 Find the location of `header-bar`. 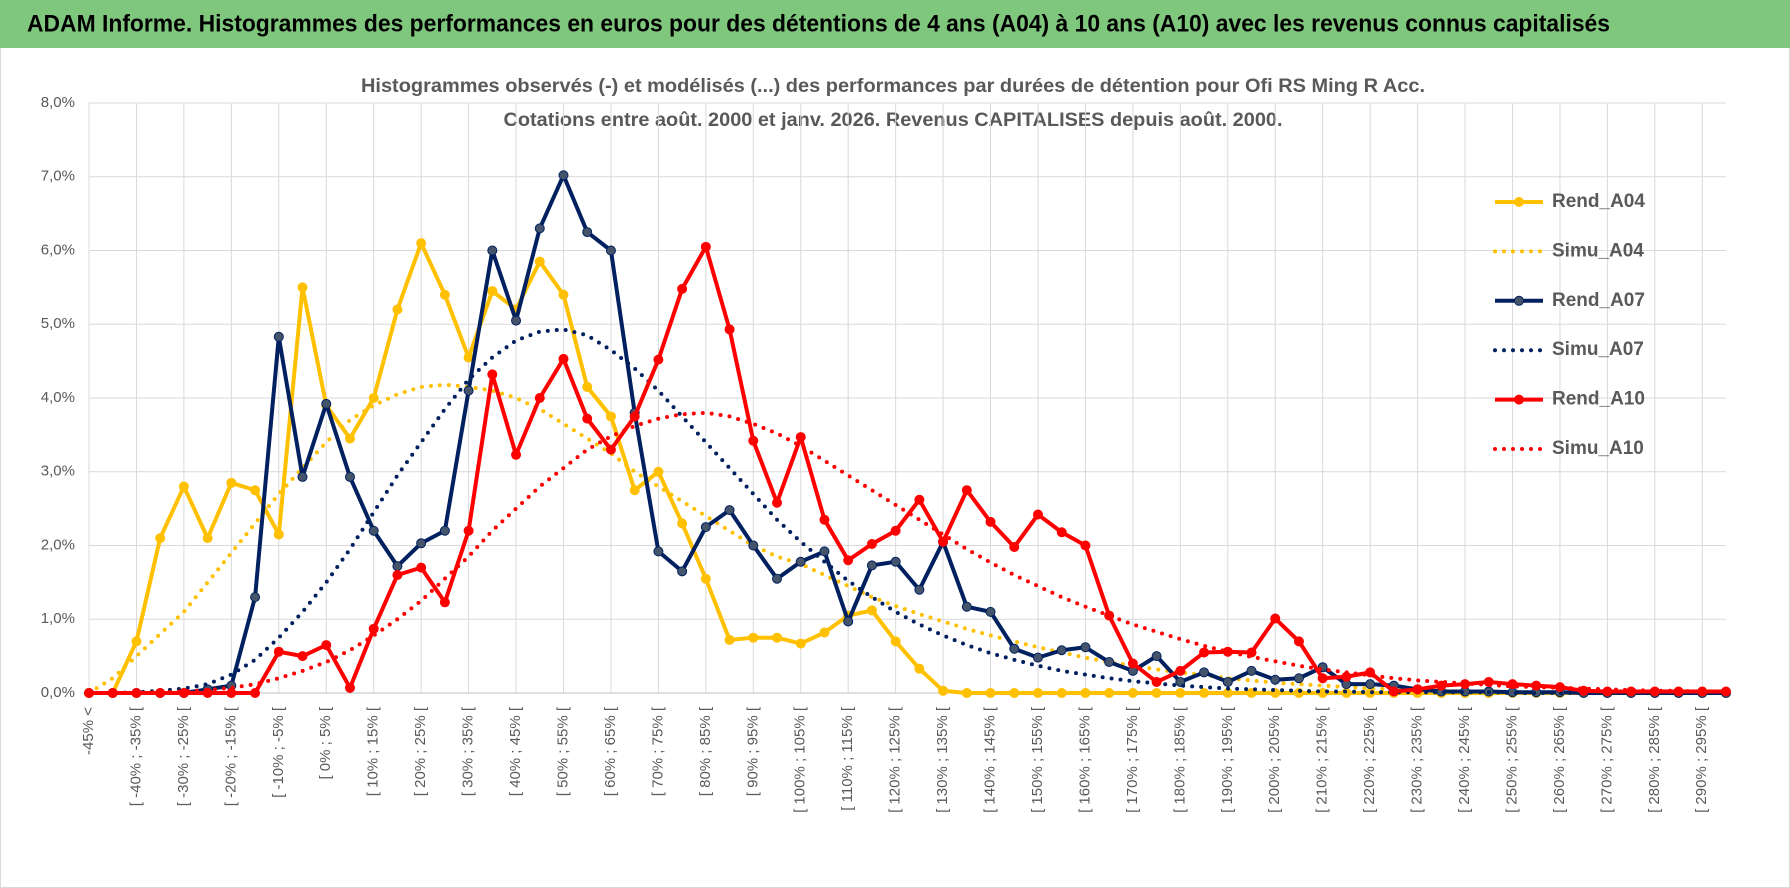

header-bar is located at coordinates (895, 24).